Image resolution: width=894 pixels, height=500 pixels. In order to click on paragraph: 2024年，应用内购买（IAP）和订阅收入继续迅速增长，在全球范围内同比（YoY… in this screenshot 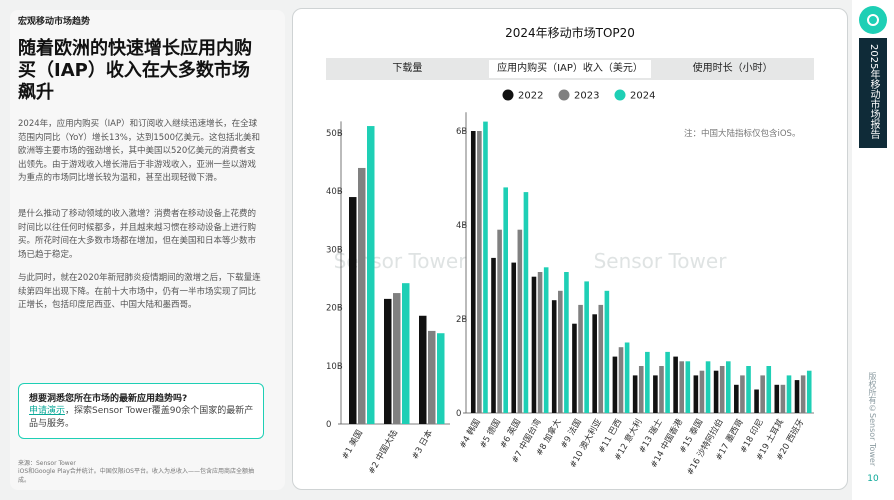, I will do `click(139, 151)`.